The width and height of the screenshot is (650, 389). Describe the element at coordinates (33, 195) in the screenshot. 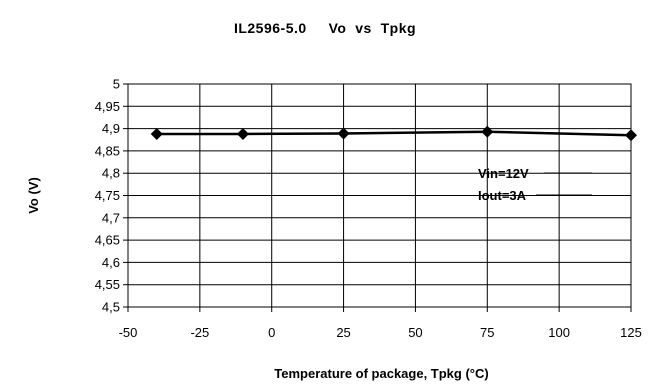

I see `y-axis-label: Vo (V)` at that location.